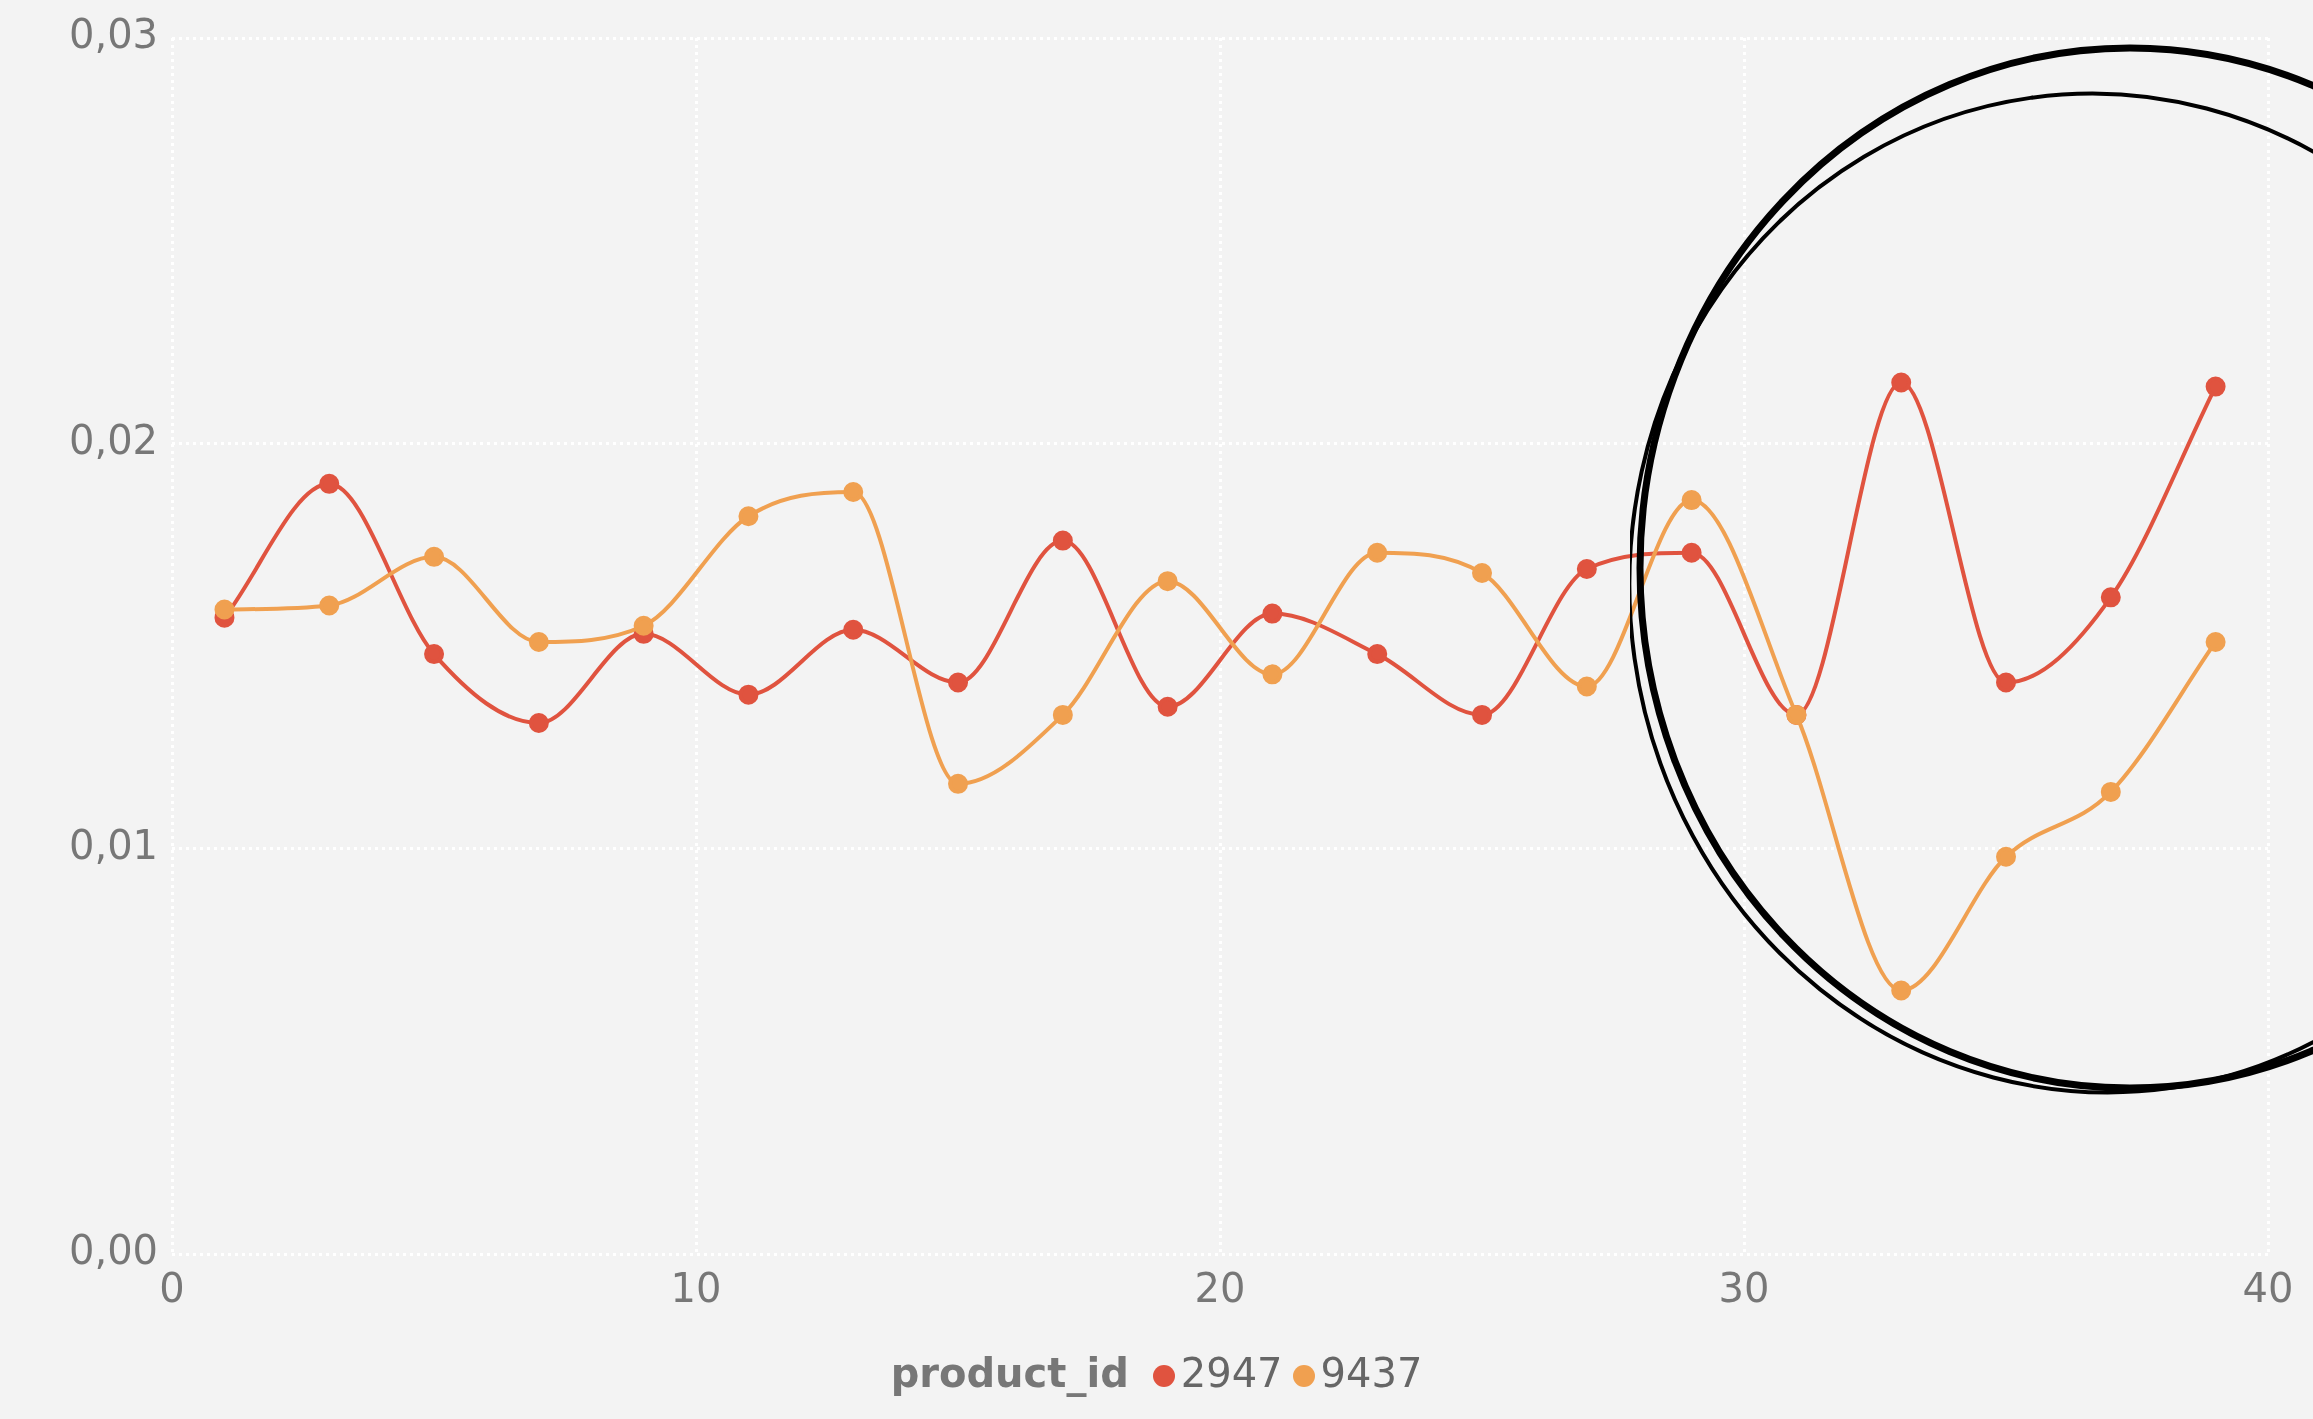  I want to click on y-tick-label: 0,00, so click(114, 1250).